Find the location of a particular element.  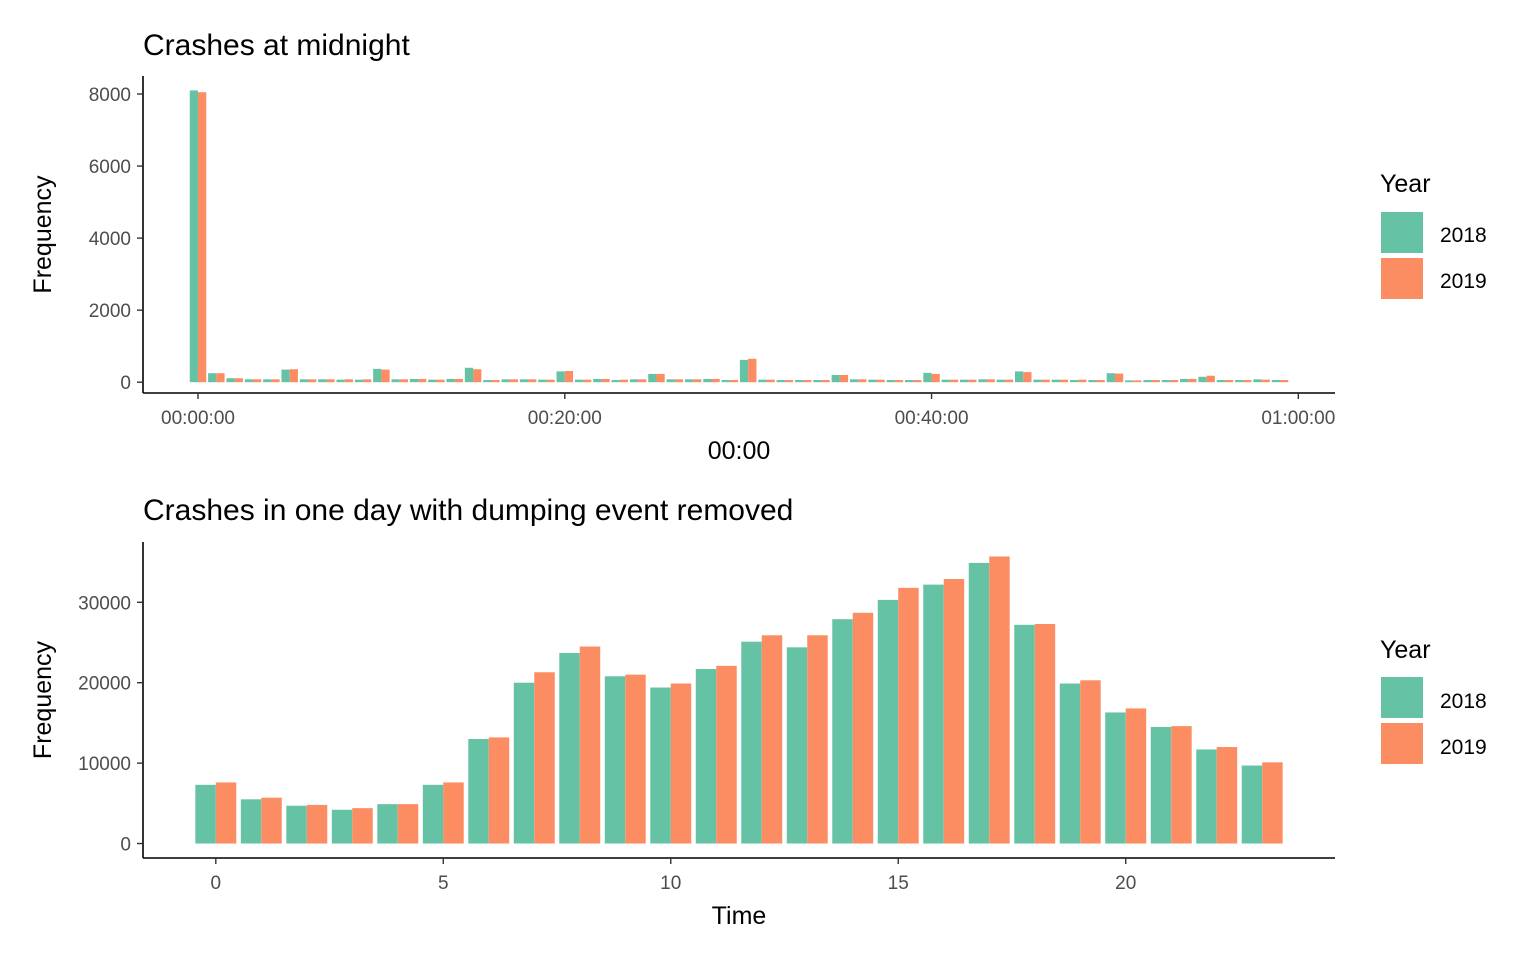

legend-title: Year is located at coordinates (1405, 650).